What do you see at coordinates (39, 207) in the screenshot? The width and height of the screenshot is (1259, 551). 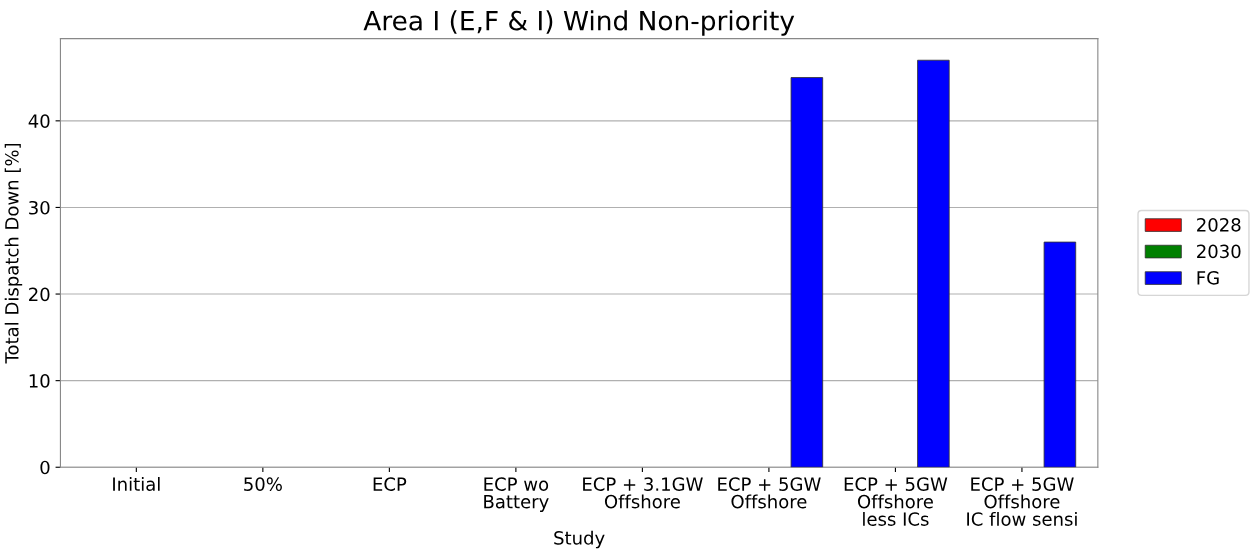 I see `y-tick-label: 30` at bounding box center [39, 207].